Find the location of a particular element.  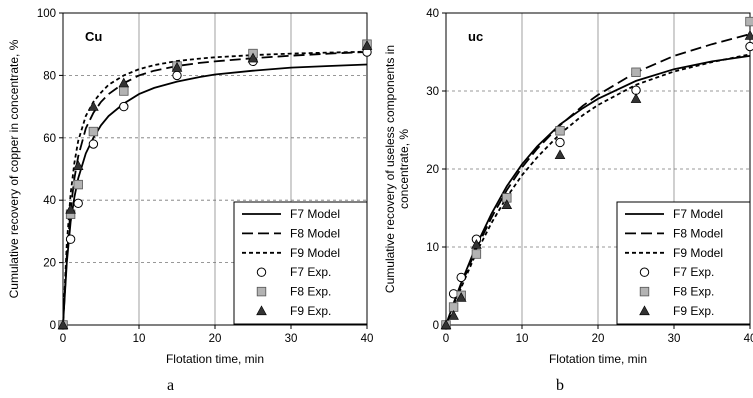

chart-uc-legend-entry: F8 Model is located at coordinates (698, 233).